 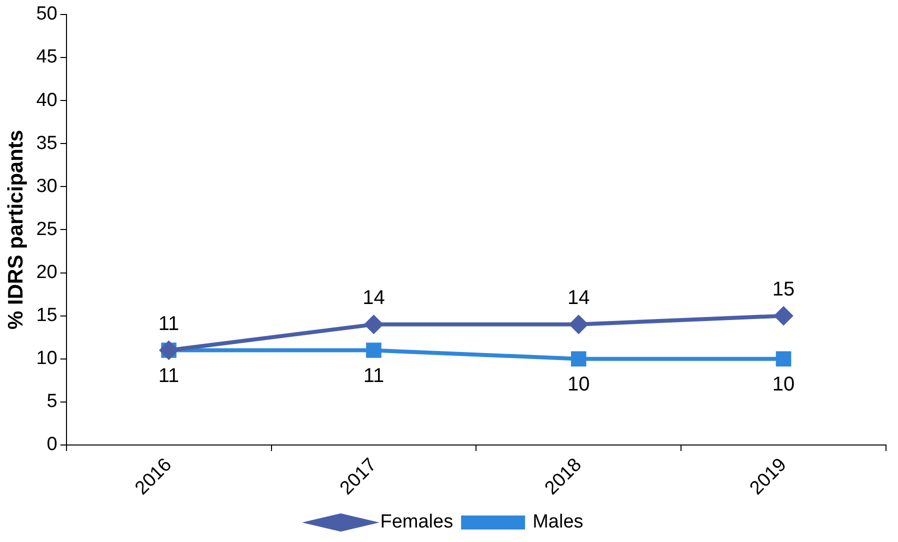 What do you see at coordinates (558, 522) in the screenshot?
I see `legend-label: Males` at bounding box center [558, 522].